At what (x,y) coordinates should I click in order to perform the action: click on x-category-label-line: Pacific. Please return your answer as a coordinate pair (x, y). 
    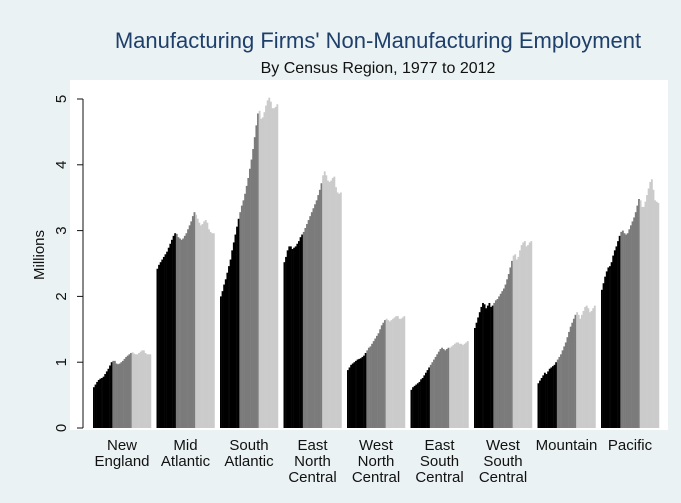
    Looking at the image, I should click on (630, 445).